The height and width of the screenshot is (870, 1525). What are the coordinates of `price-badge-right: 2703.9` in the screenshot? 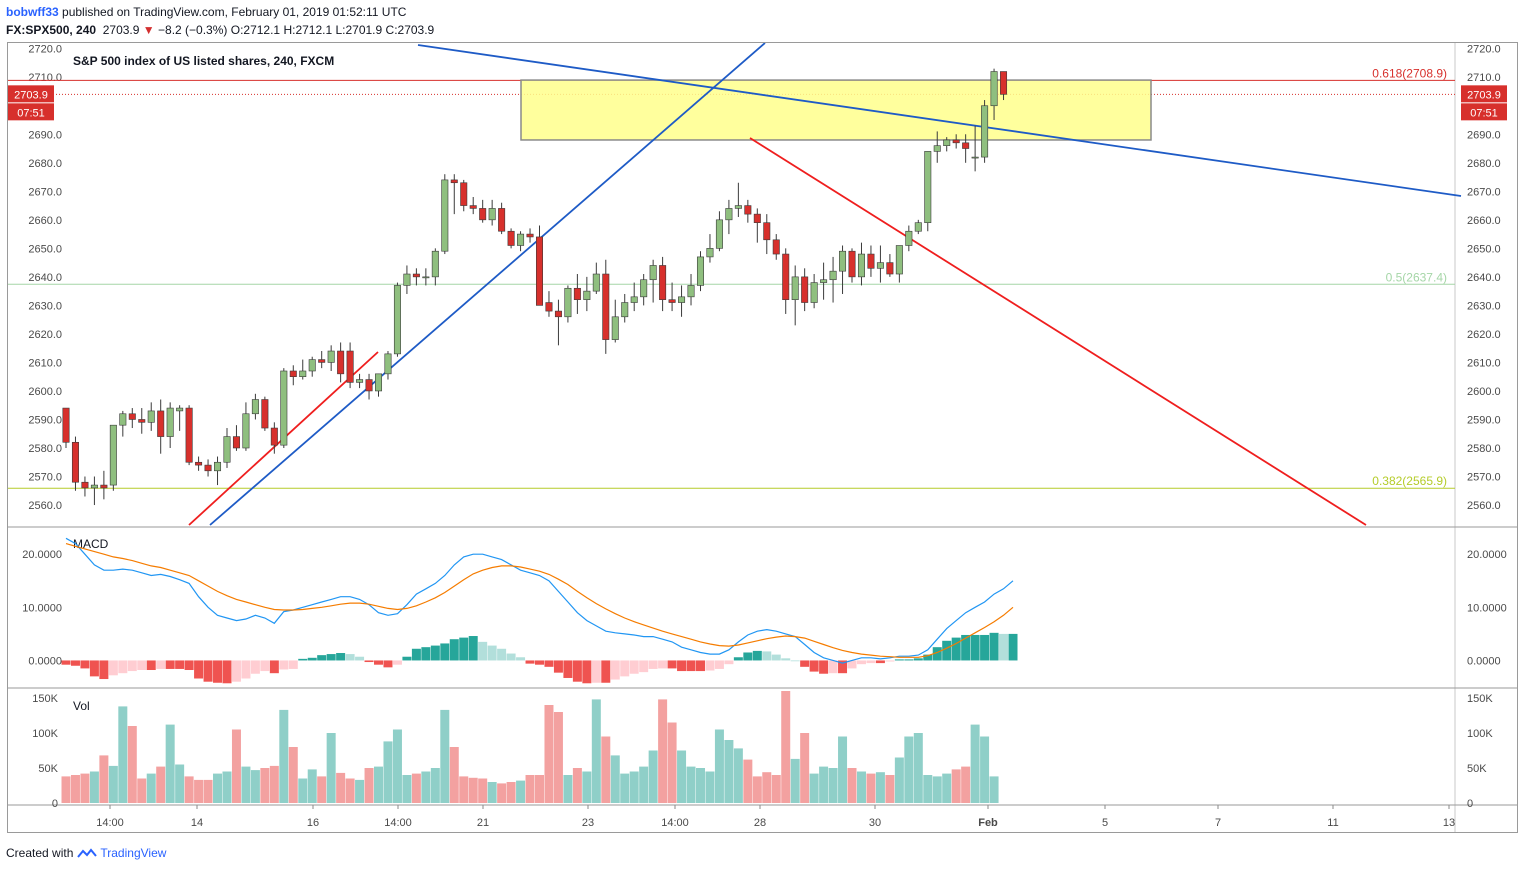 It's located at (1484, 95).